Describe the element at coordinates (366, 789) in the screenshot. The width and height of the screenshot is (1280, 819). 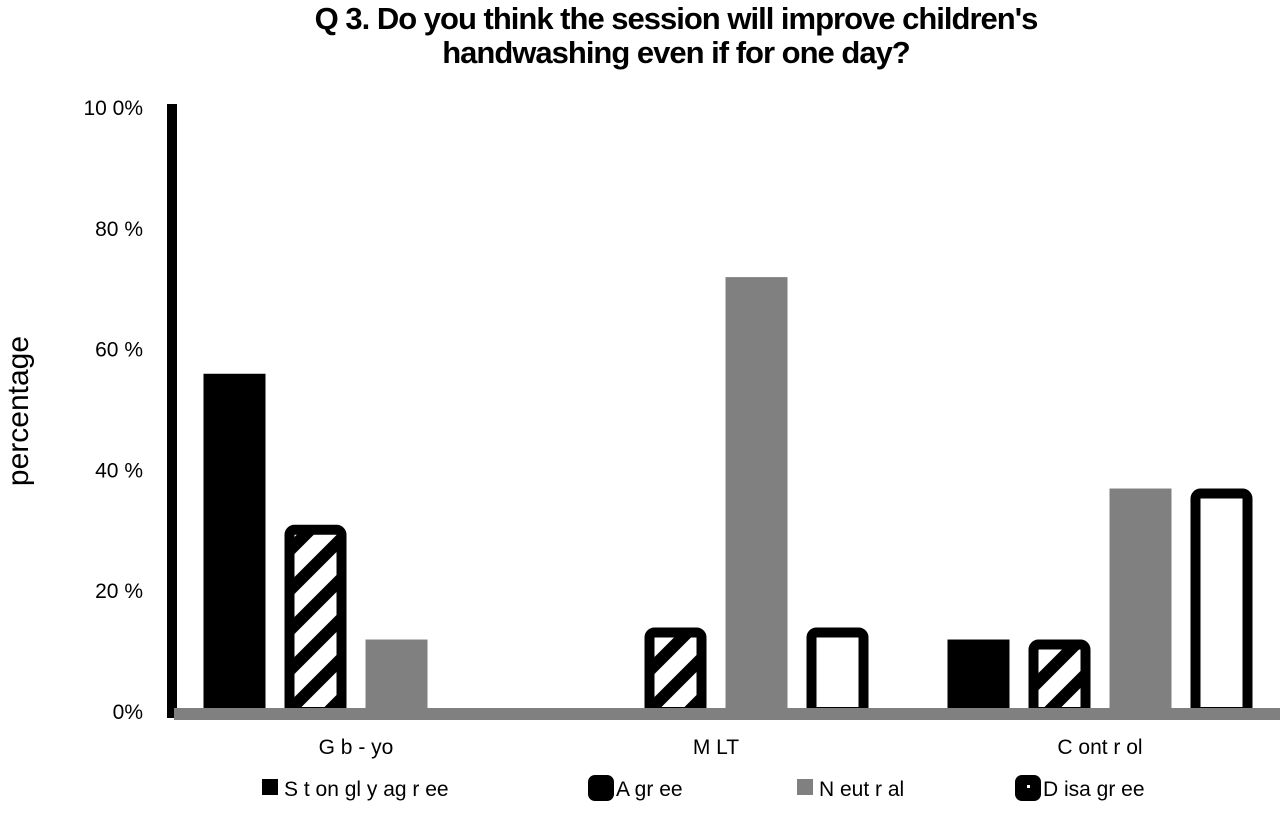
I see `legend-label: S t on gl y ag r ee` at that location.